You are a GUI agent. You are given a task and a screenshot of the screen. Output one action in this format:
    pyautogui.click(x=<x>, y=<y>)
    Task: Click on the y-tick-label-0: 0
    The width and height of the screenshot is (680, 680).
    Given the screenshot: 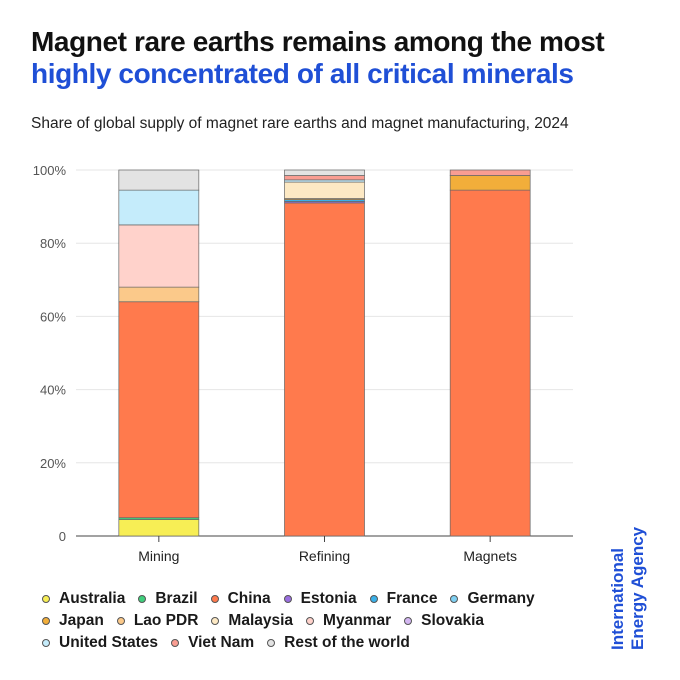 What is the action you would take?
    pyautogui.click(x=62, y=536)
    